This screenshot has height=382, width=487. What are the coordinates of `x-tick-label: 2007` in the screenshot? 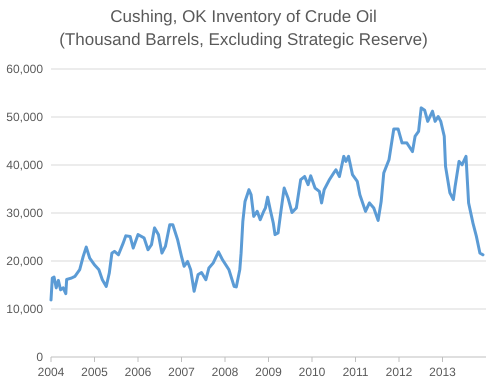 It's located at (182, 372).